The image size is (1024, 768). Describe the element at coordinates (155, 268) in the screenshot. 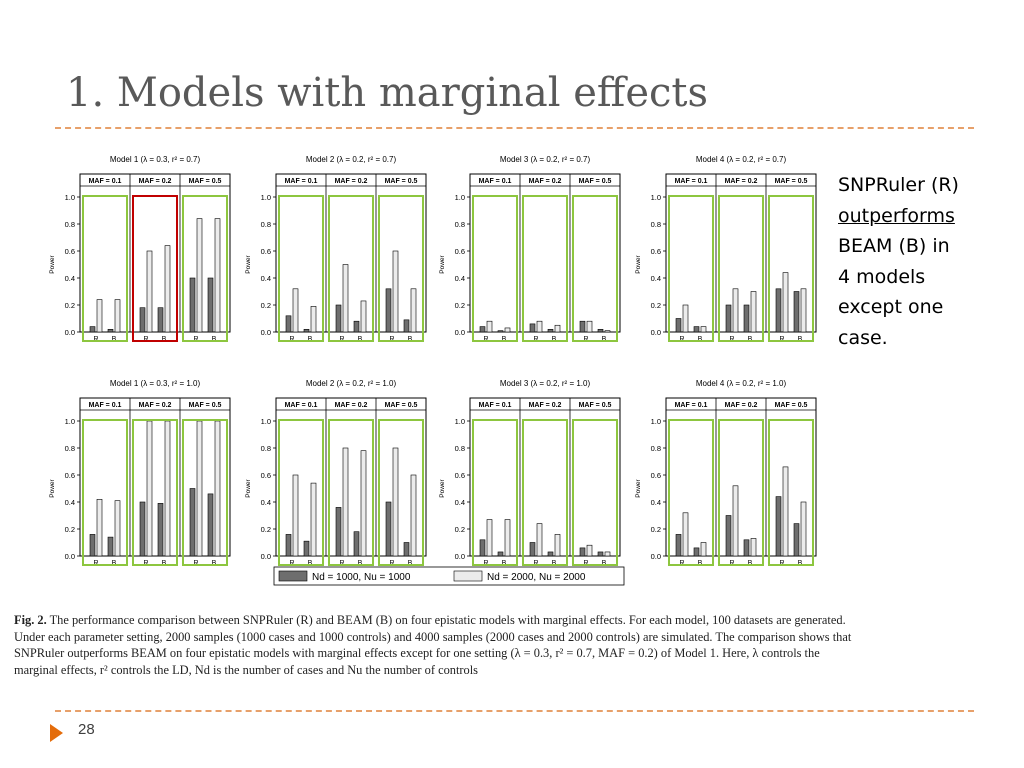

I see `highlight-box-red` at that location.